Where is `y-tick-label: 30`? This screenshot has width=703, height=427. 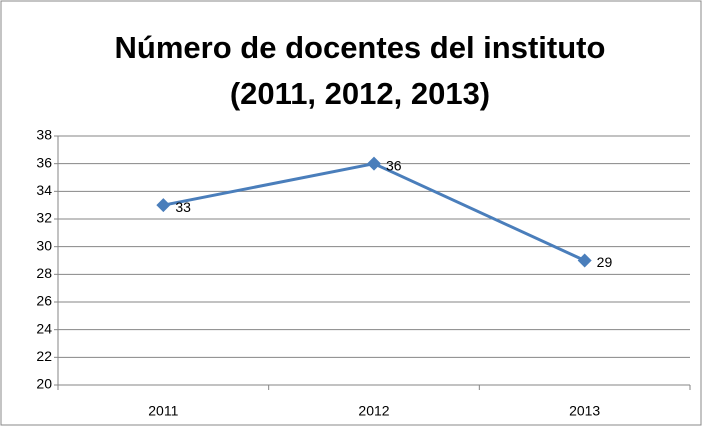
y-tick-label: 30 is located at coordinates (44, 245).